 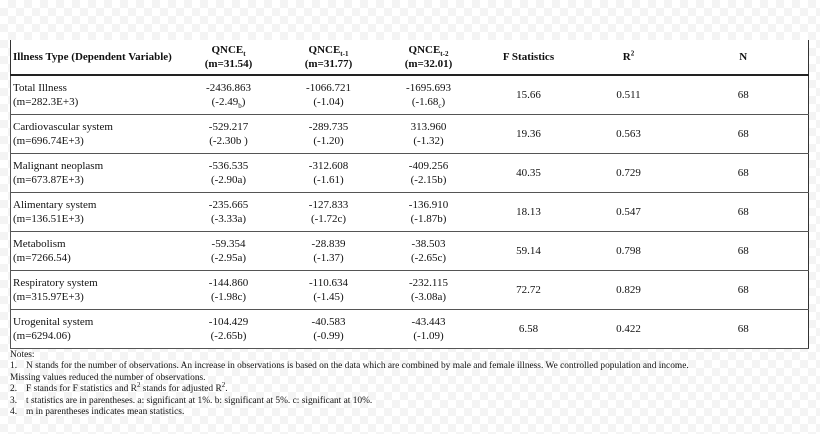 I want to click on header-qnce-t2: QNCEt-2 (m=32.01), so click(x=428, y=58).